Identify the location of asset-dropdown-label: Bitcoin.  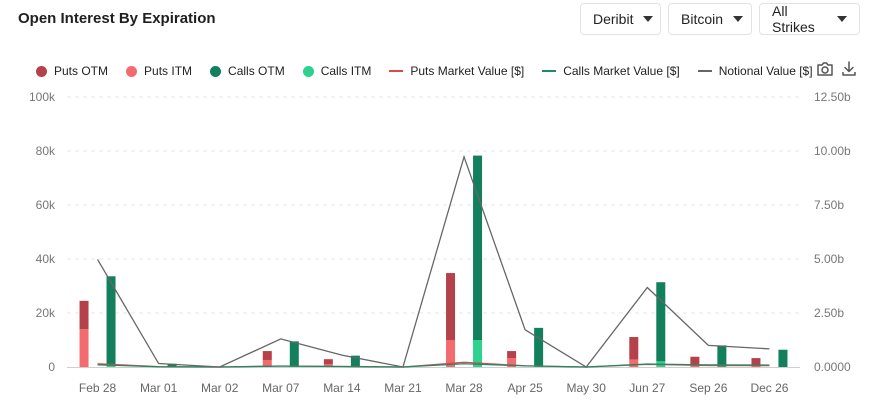
(702, 19).